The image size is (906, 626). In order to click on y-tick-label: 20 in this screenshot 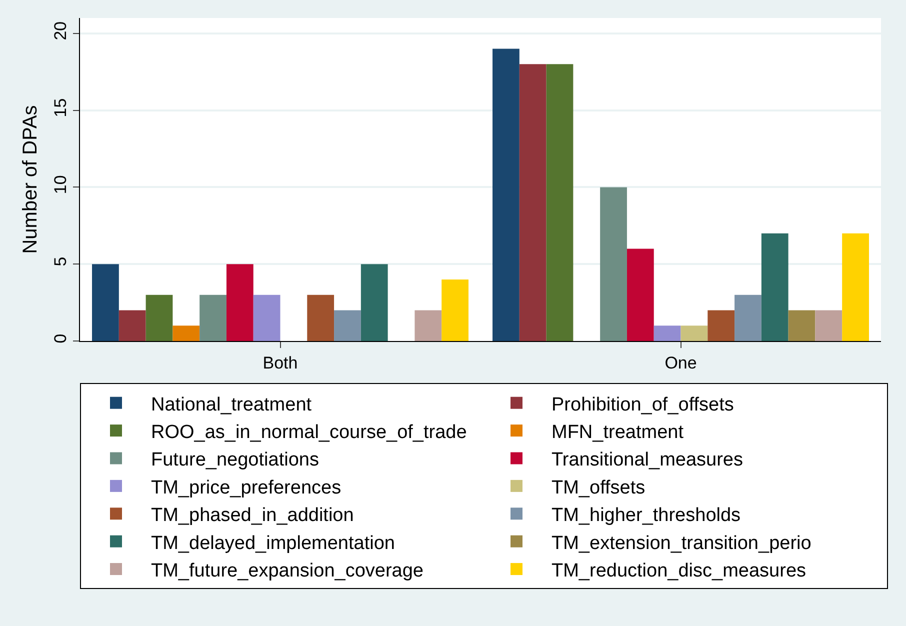, I will do `click(60, 30)`.